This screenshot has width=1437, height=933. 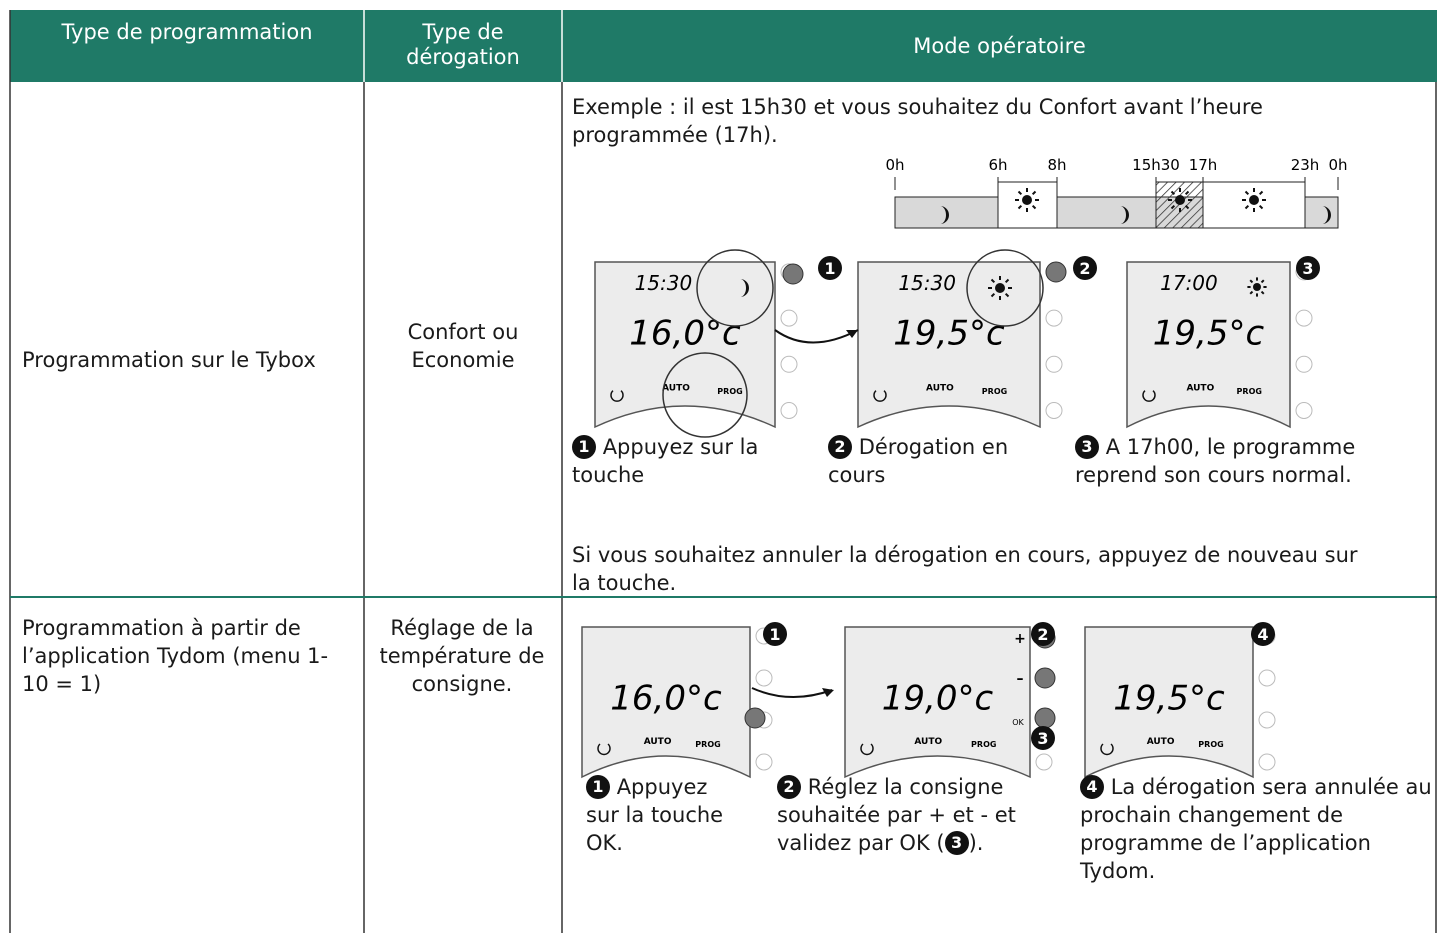 I want to click on step-text: )., so click(x=976, y=843).